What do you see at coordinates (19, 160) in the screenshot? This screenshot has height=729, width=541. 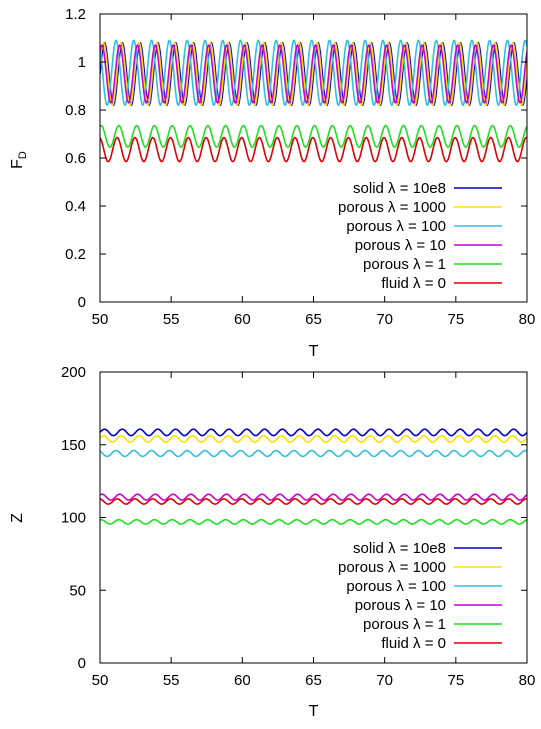 I see `y-axis-label: FD` at bounding box center [19, 160].